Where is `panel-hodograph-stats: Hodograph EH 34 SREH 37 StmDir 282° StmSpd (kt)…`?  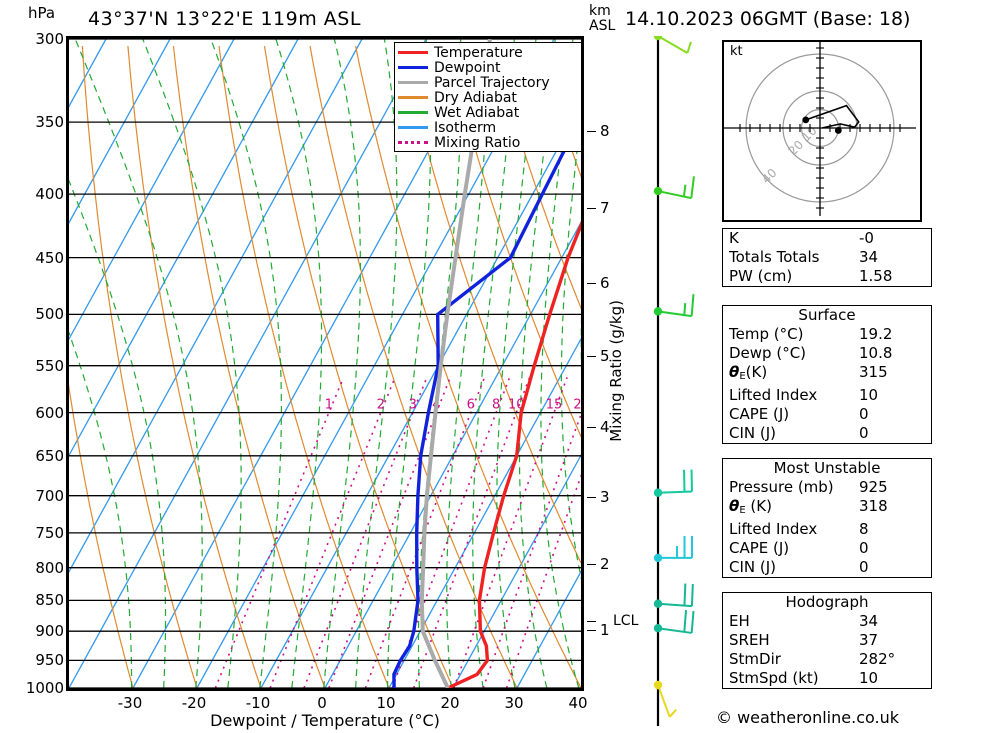 panel-hodograph-stats: Hodograph EH 34 SREH 37 StmDir 282° StmSpd (kt)… is located at coordinates (827, 640).